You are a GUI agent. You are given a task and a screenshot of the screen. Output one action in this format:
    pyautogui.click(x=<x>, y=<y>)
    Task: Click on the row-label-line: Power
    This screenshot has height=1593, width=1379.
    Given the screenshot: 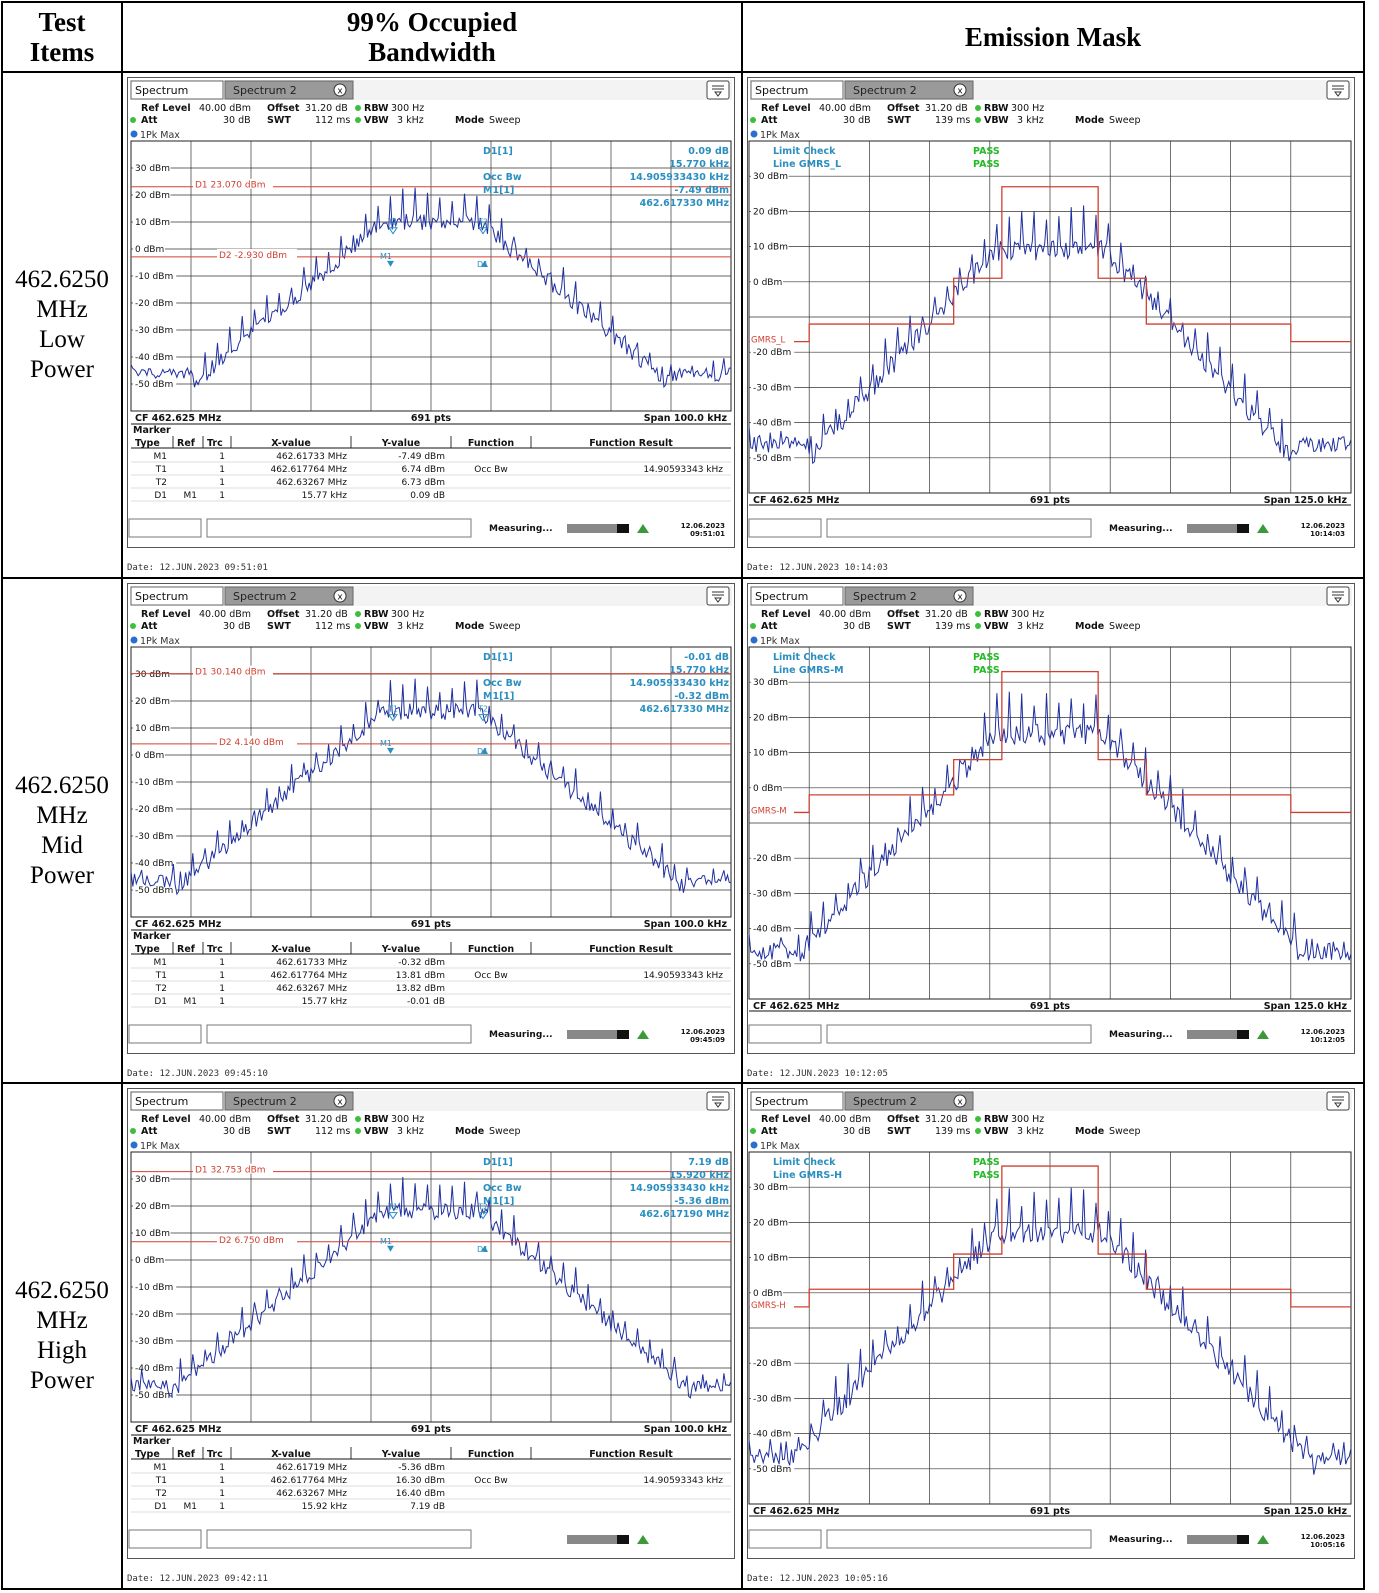 What is the action you would take?
    pyautogui.click(x=62, y=875)
    